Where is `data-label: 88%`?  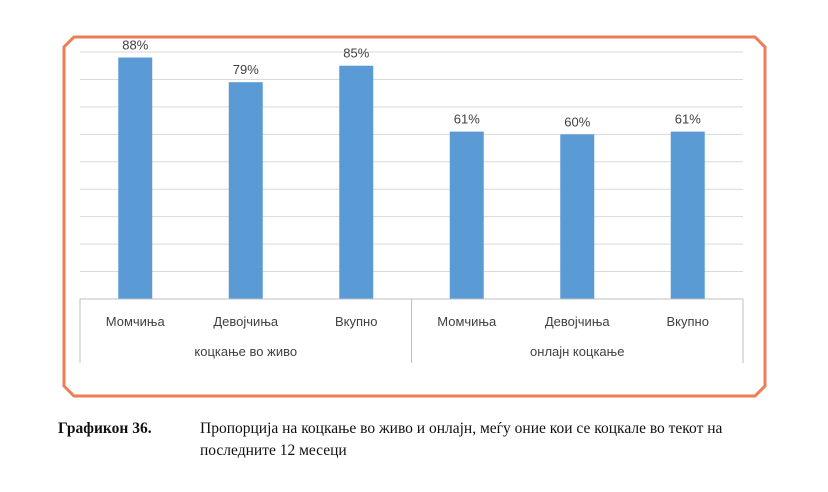
data-label: 88% is located at coordinates (135, 44).